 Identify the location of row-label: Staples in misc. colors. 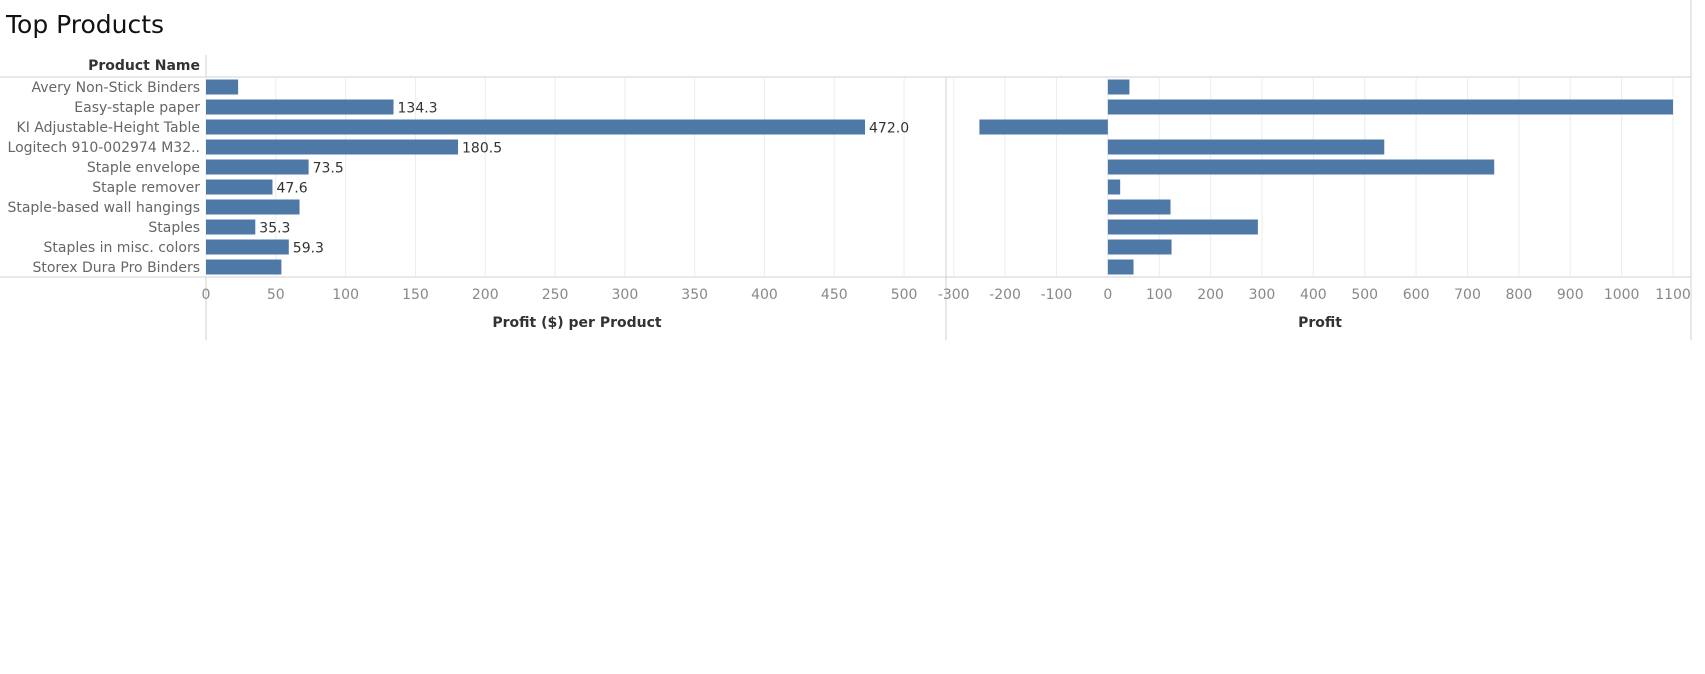
(122, 248).